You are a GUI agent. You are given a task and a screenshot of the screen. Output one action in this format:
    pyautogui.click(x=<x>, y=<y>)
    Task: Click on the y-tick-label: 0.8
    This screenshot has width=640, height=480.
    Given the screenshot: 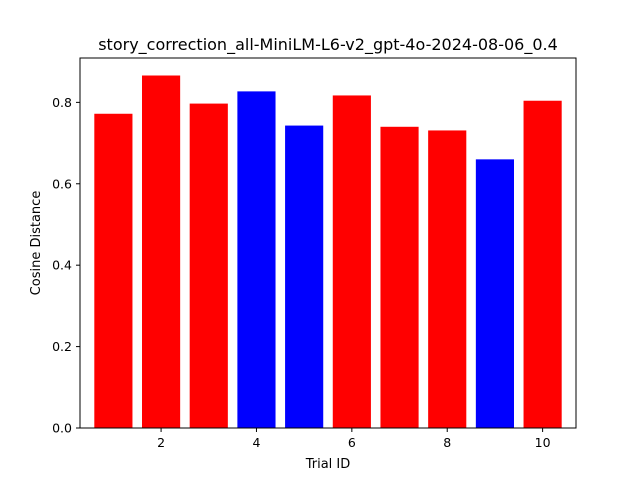 What is the action you would take?
    pyautogui.click(x=62, y=102)
    